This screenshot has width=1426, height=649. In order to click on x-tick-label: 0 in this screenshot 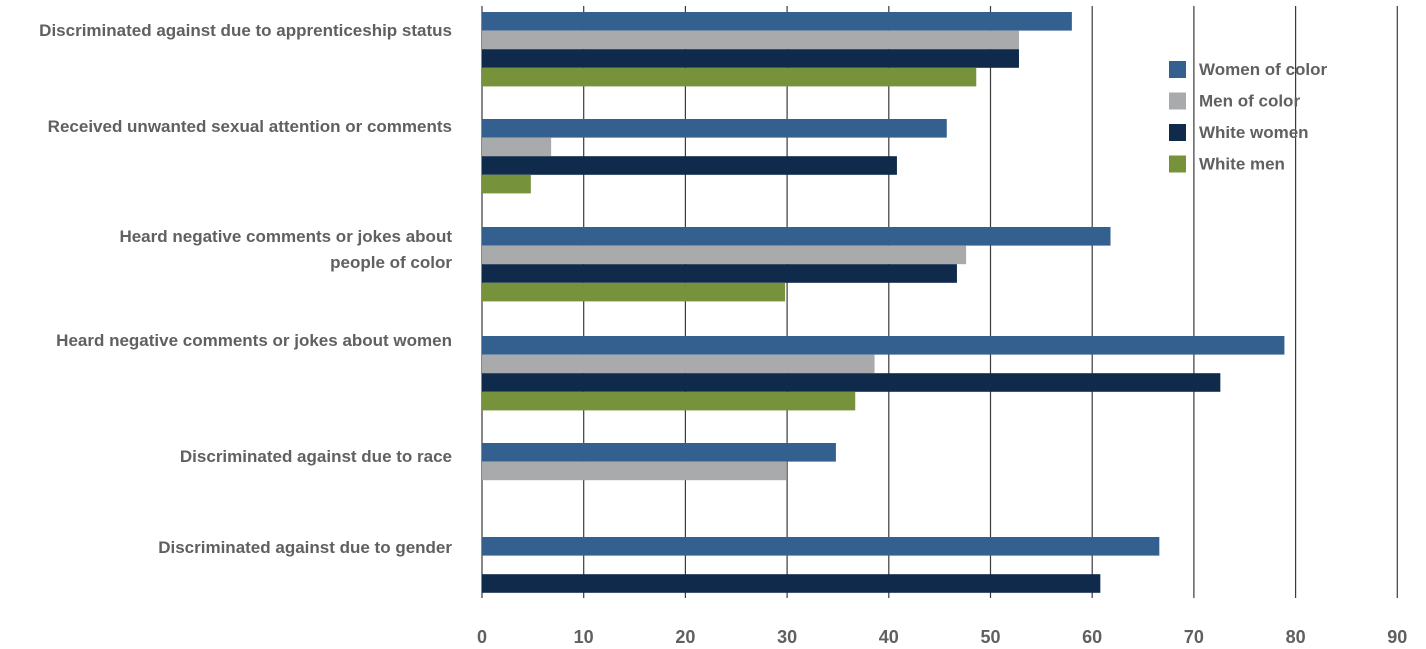, I will do `click(482, 637)`.